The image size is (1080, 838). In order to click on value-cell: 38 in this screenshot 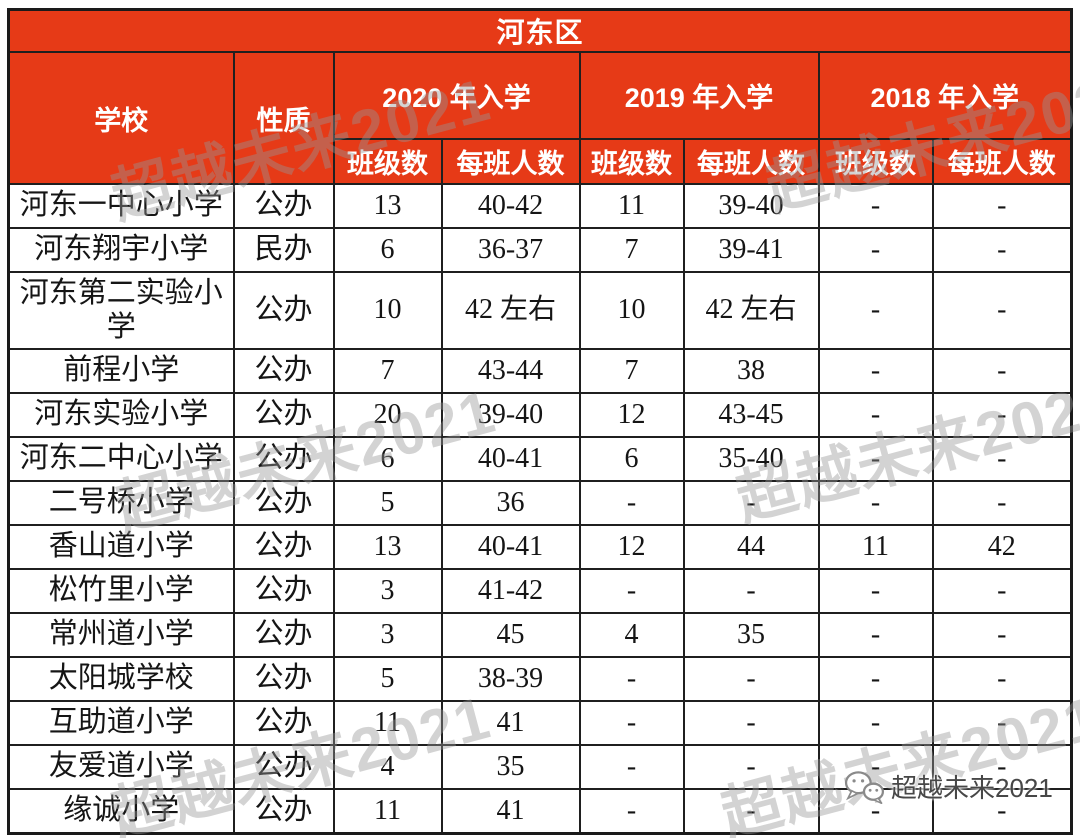, I will do `click(751, 371)`.